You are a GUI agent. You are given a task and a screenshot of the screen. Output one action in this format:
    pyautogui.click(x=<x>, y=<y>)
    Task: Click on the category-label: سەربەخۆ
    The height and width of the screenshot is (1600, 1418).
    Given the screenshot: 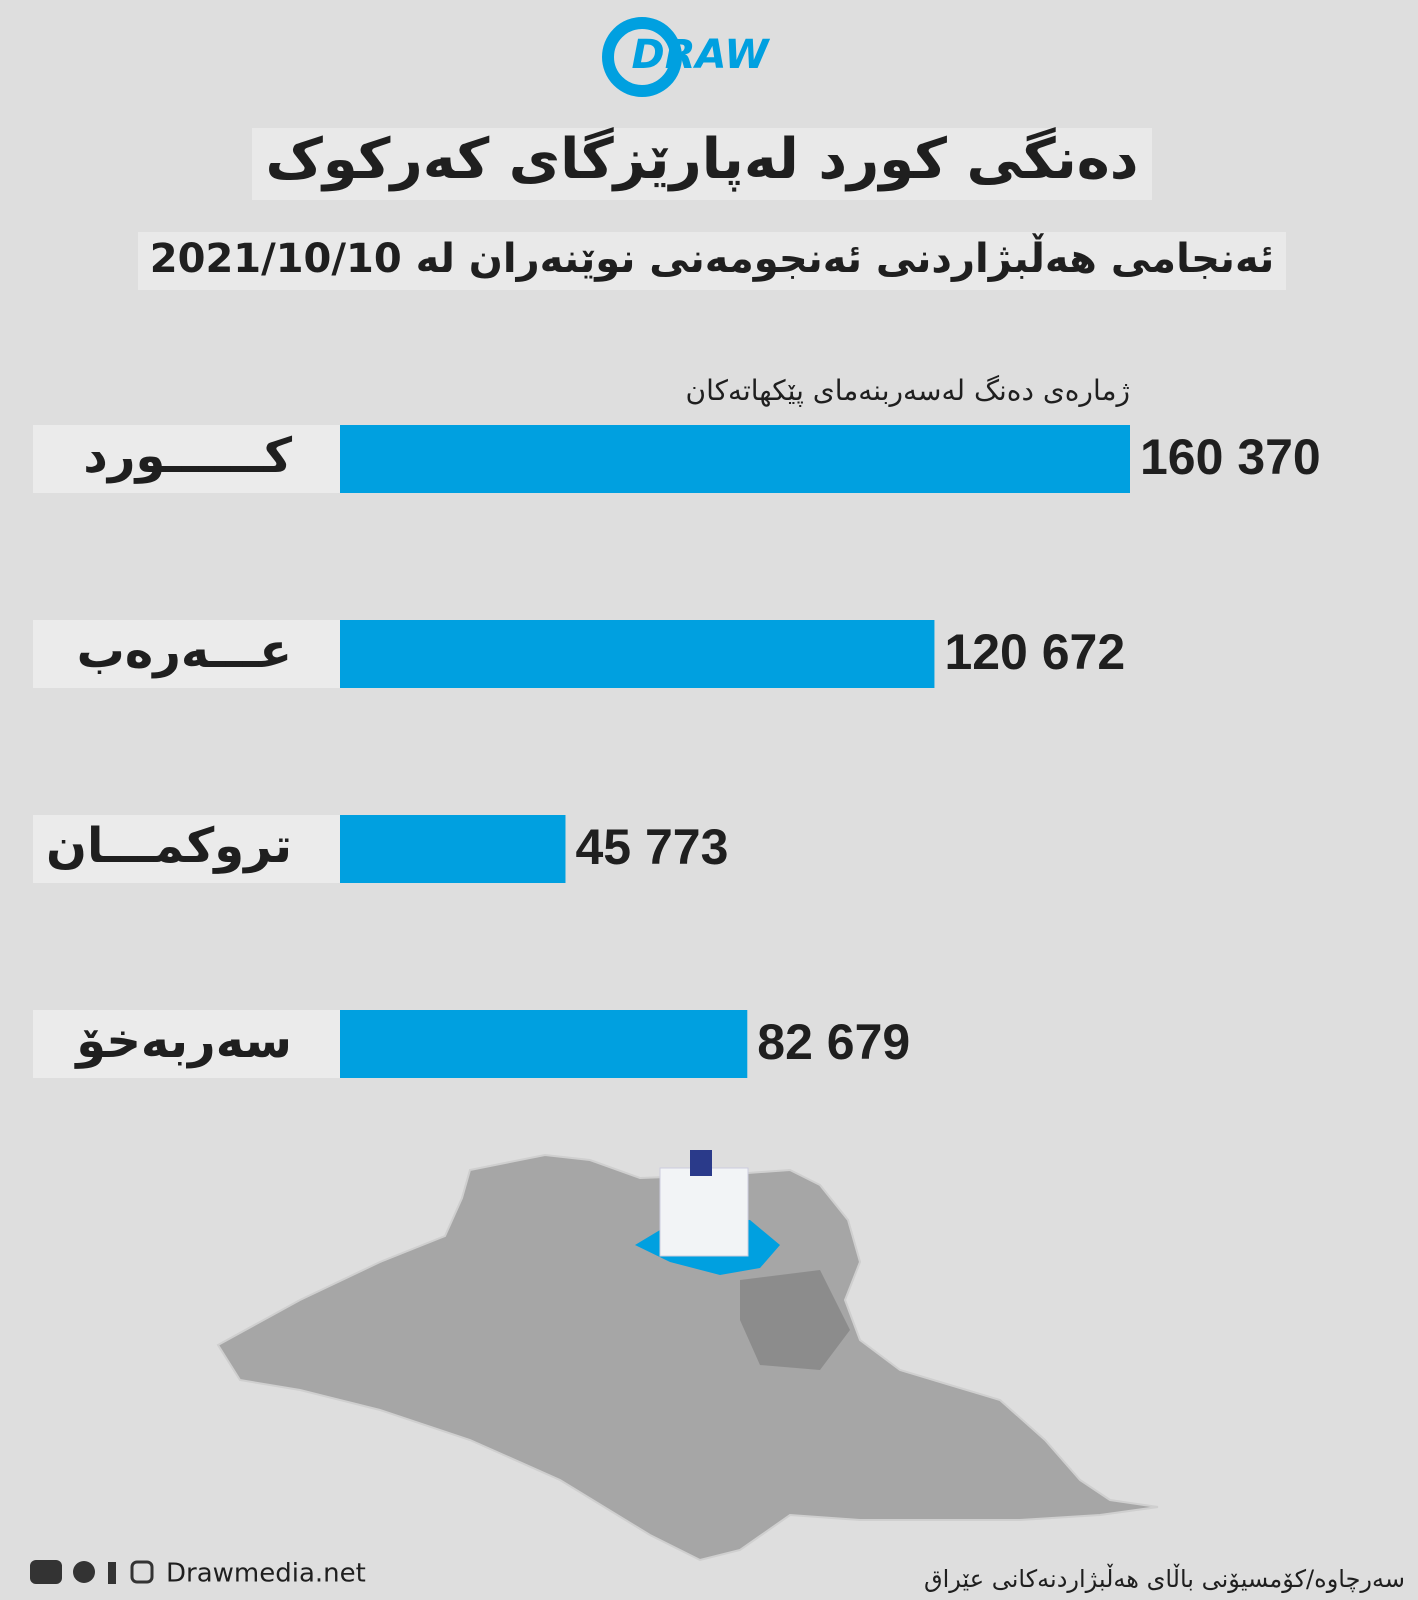 What is the action you would take?
    pyautogui.click(x=183, y=1041)
    